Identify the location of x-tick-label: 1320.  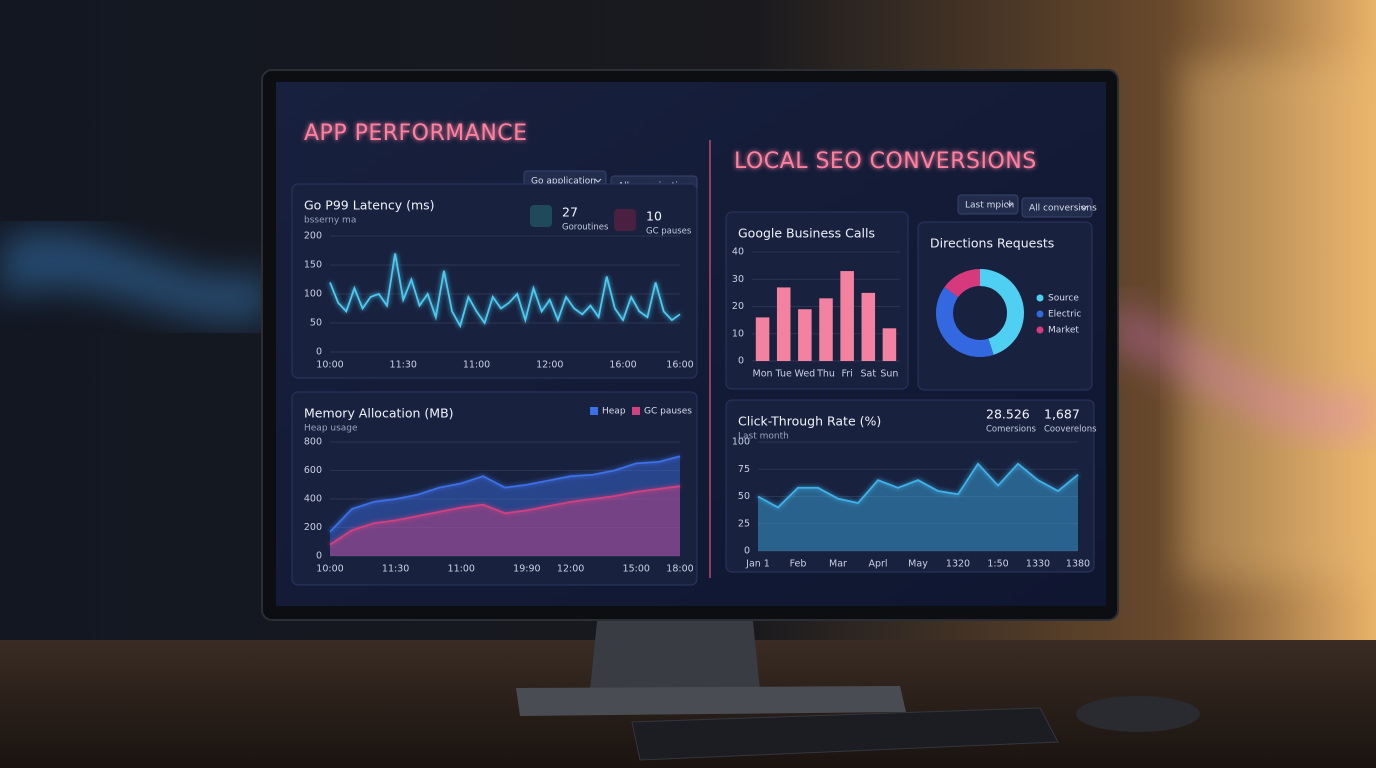
(958, 564).